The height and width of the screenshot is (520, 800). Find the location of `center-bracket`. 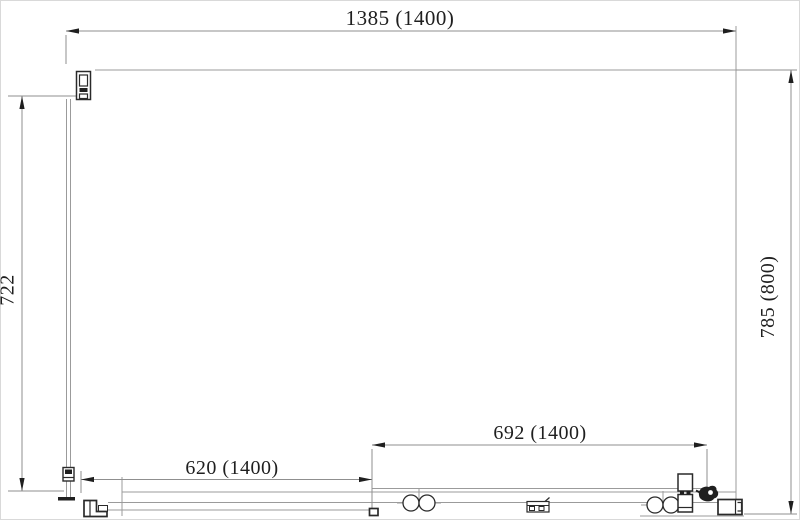

center-bracket is located at coordinates (538, 505).